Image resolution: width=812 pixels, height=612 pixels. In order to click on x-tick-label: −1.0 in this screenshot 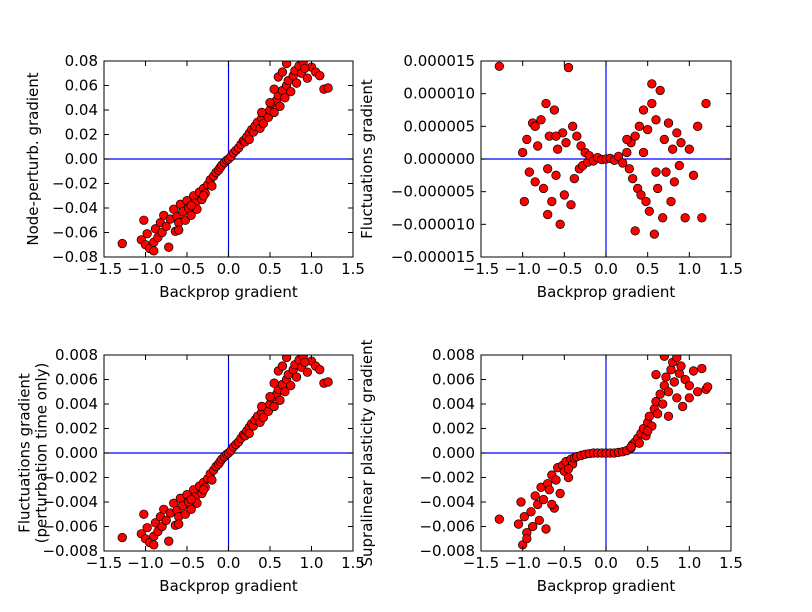, I will do `click(522, 563)`.